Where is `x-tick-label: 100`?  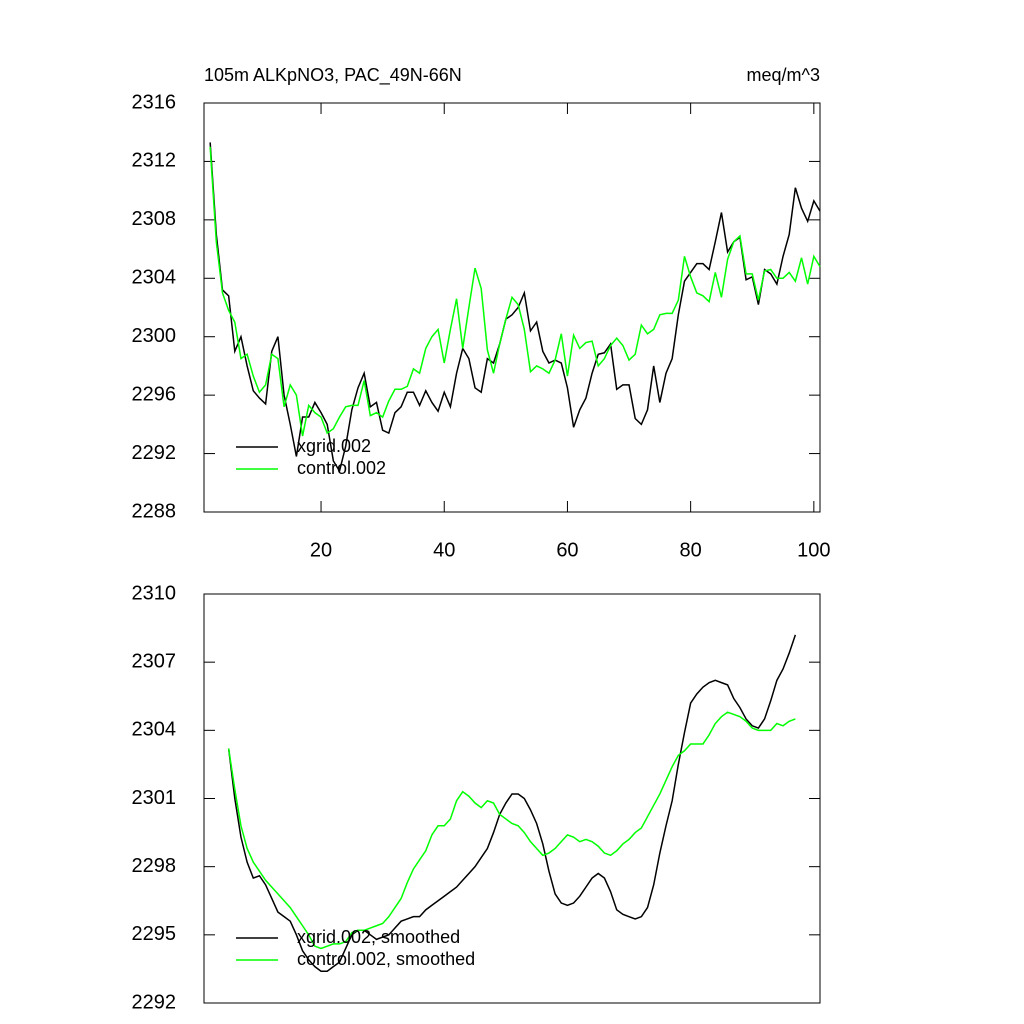
x-tick-label: 100 is located at coordinates (813, 550).